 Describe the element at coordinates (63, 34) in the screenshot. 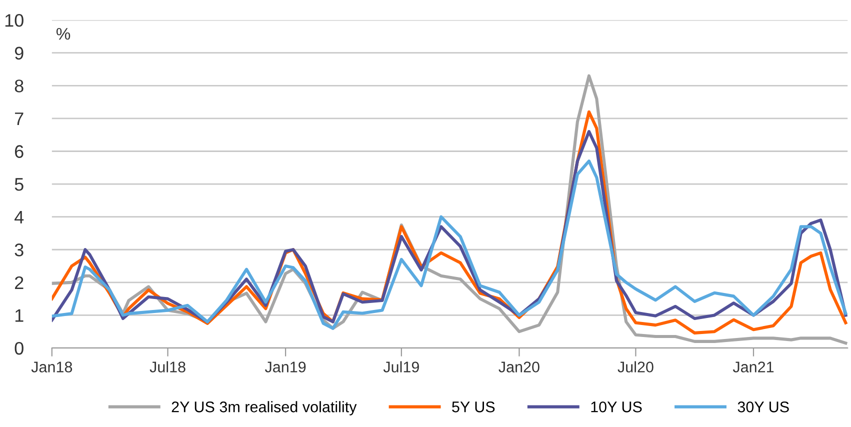

I see `y-axis-title: %` at that location.